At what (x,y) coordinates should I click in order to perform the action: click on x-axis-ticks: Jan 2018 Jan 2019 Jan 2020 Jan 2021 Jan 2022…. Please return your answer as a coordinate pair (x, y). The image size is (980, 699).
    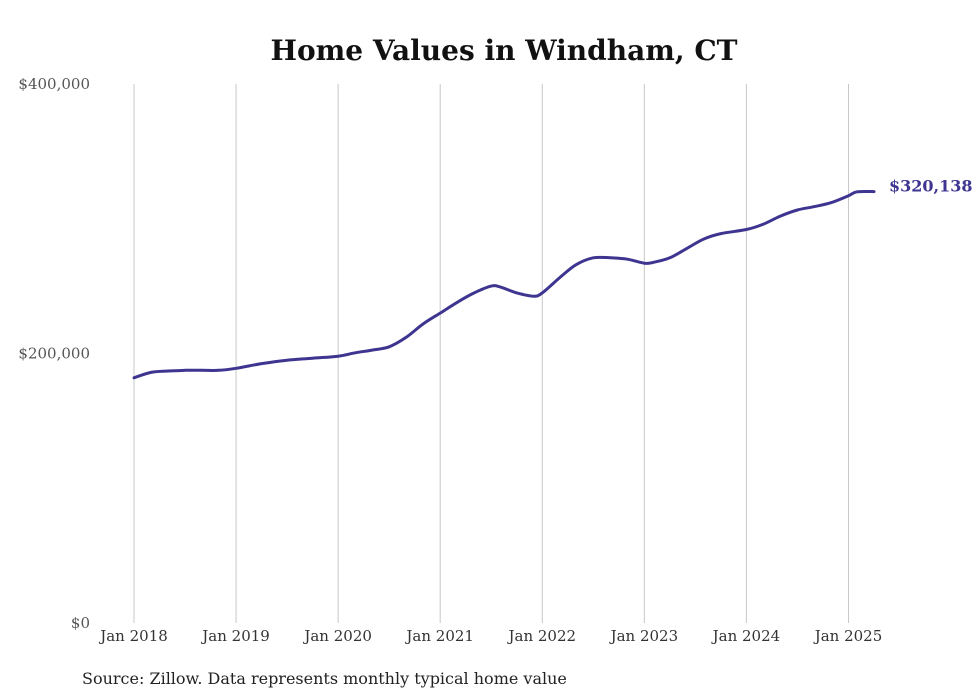
    Looking at the image, I should click on (490, 636).